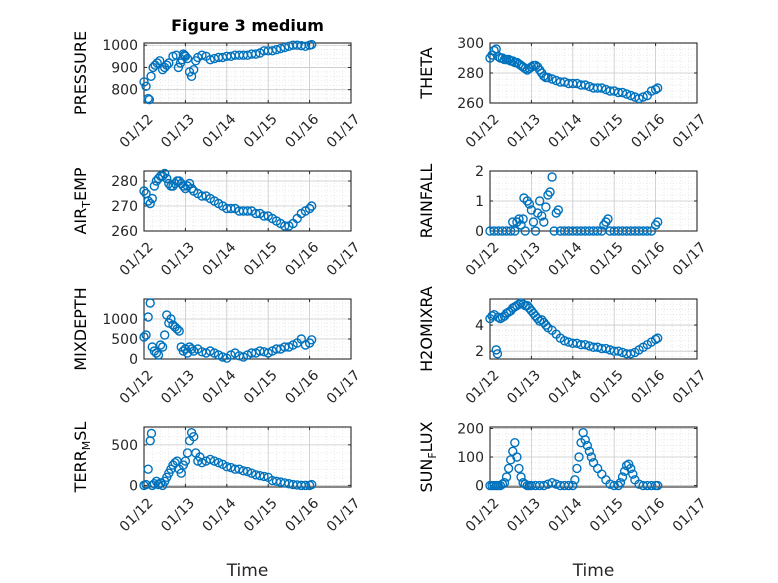 Image resolution: width=778 pixels, height=583 pixels. What do you see at coordinates (470, 104) in the screenshot?
I see `y-tick-label: 260` at bounding box center [470, 104].